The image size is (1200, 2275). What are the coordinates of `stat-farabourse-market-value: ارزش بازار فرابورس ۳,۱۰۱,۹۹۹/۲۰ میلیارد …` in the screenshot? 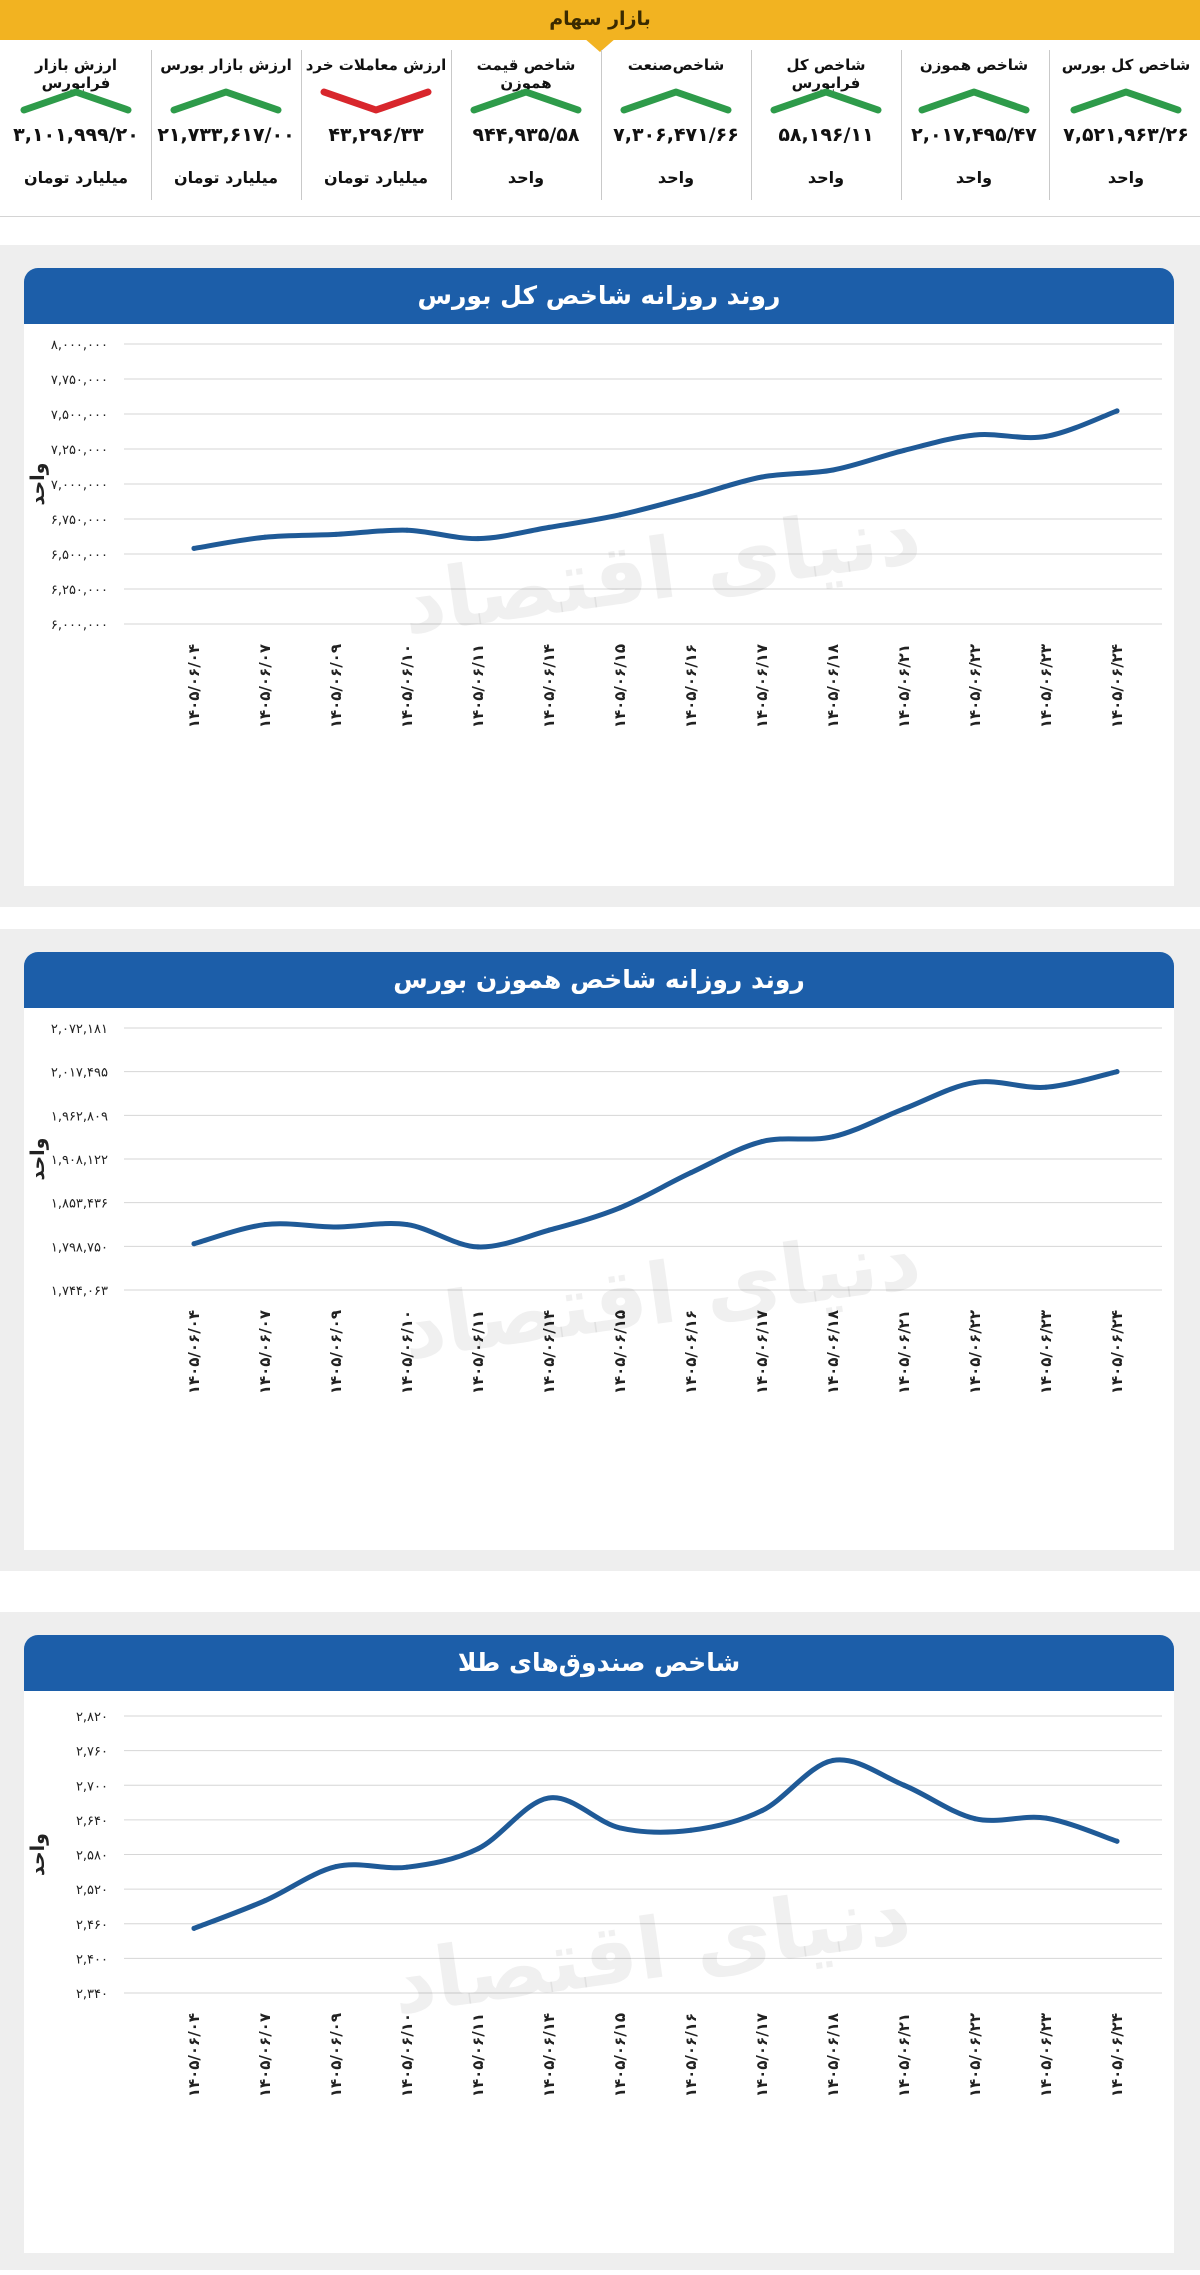 It's located at (77, 124).